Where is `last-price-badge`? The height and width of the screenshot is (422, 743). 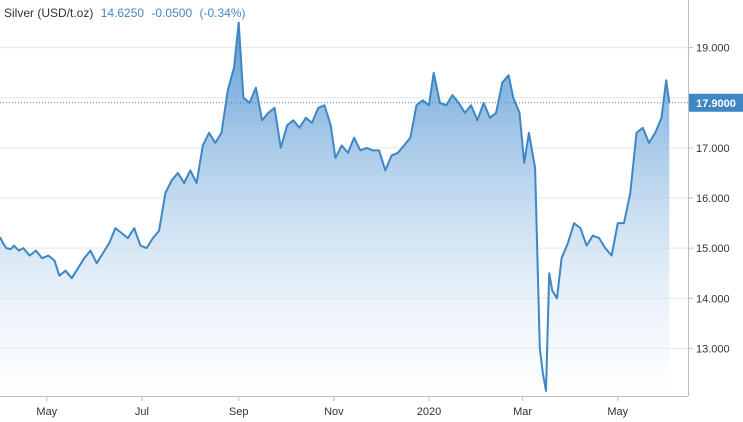
last-price-badge is located at coordinates (716, 102).